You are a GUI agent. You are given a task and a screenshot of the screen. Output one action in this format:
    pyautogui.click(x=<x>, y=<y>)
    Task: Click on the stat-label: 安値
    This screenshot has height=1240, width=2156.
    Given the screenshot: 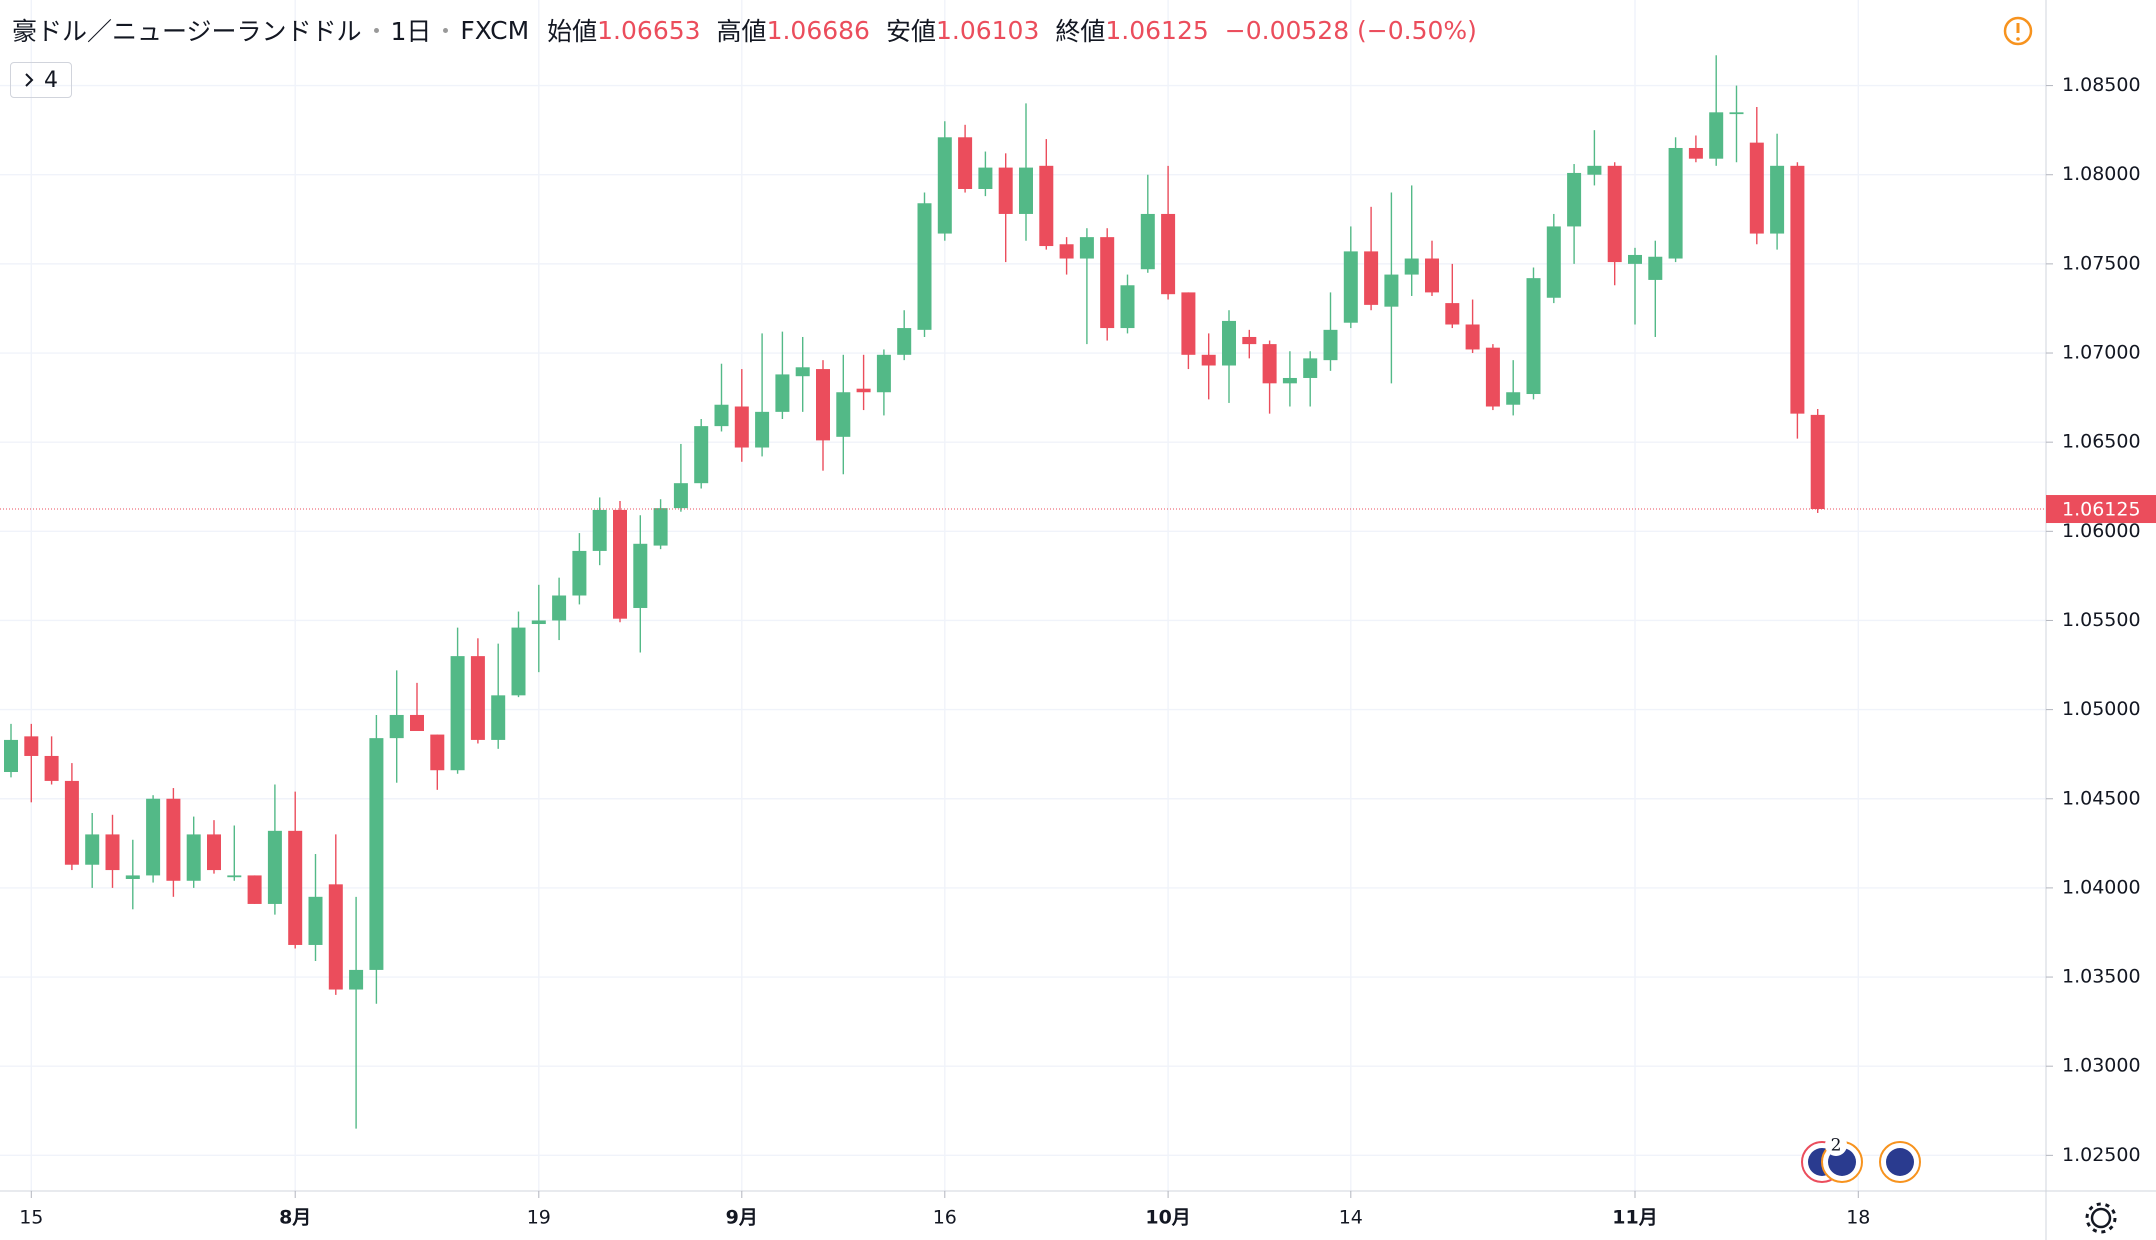 What is the action you would take?
    pyautogui.click(x=910, y=31)
    